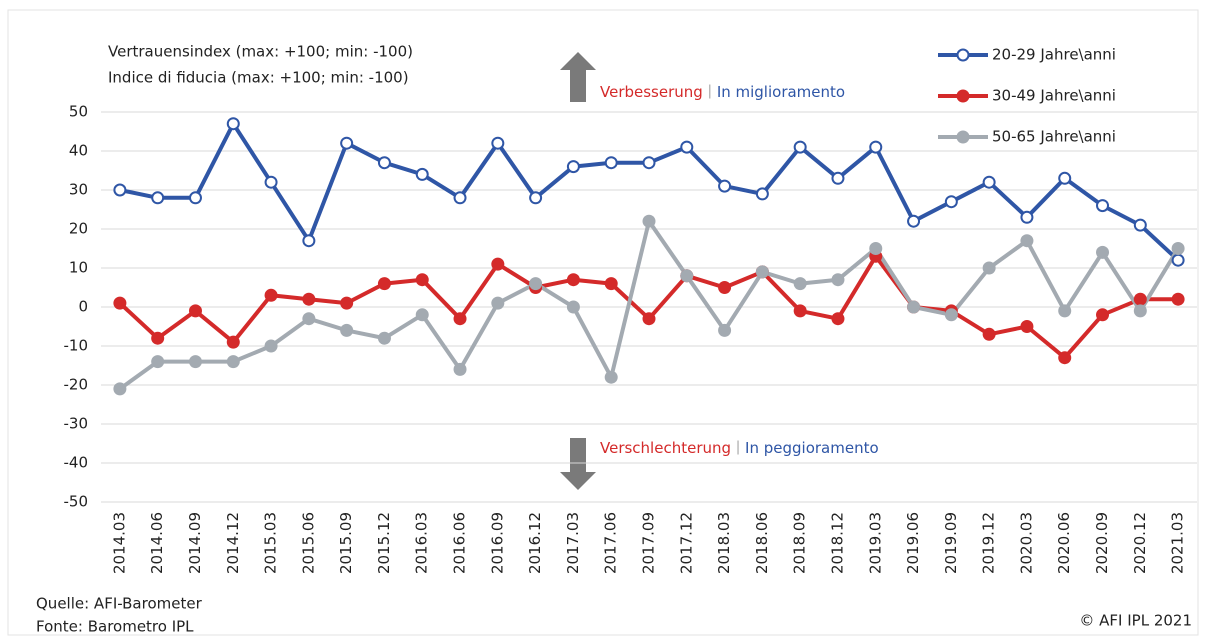 The width and height of the screenshot is (1205, 642). What do you see at coordinates (271, 543) in the screenshot?
I see `x-tick-label: 2015.03` at bounding box center [271, 543].